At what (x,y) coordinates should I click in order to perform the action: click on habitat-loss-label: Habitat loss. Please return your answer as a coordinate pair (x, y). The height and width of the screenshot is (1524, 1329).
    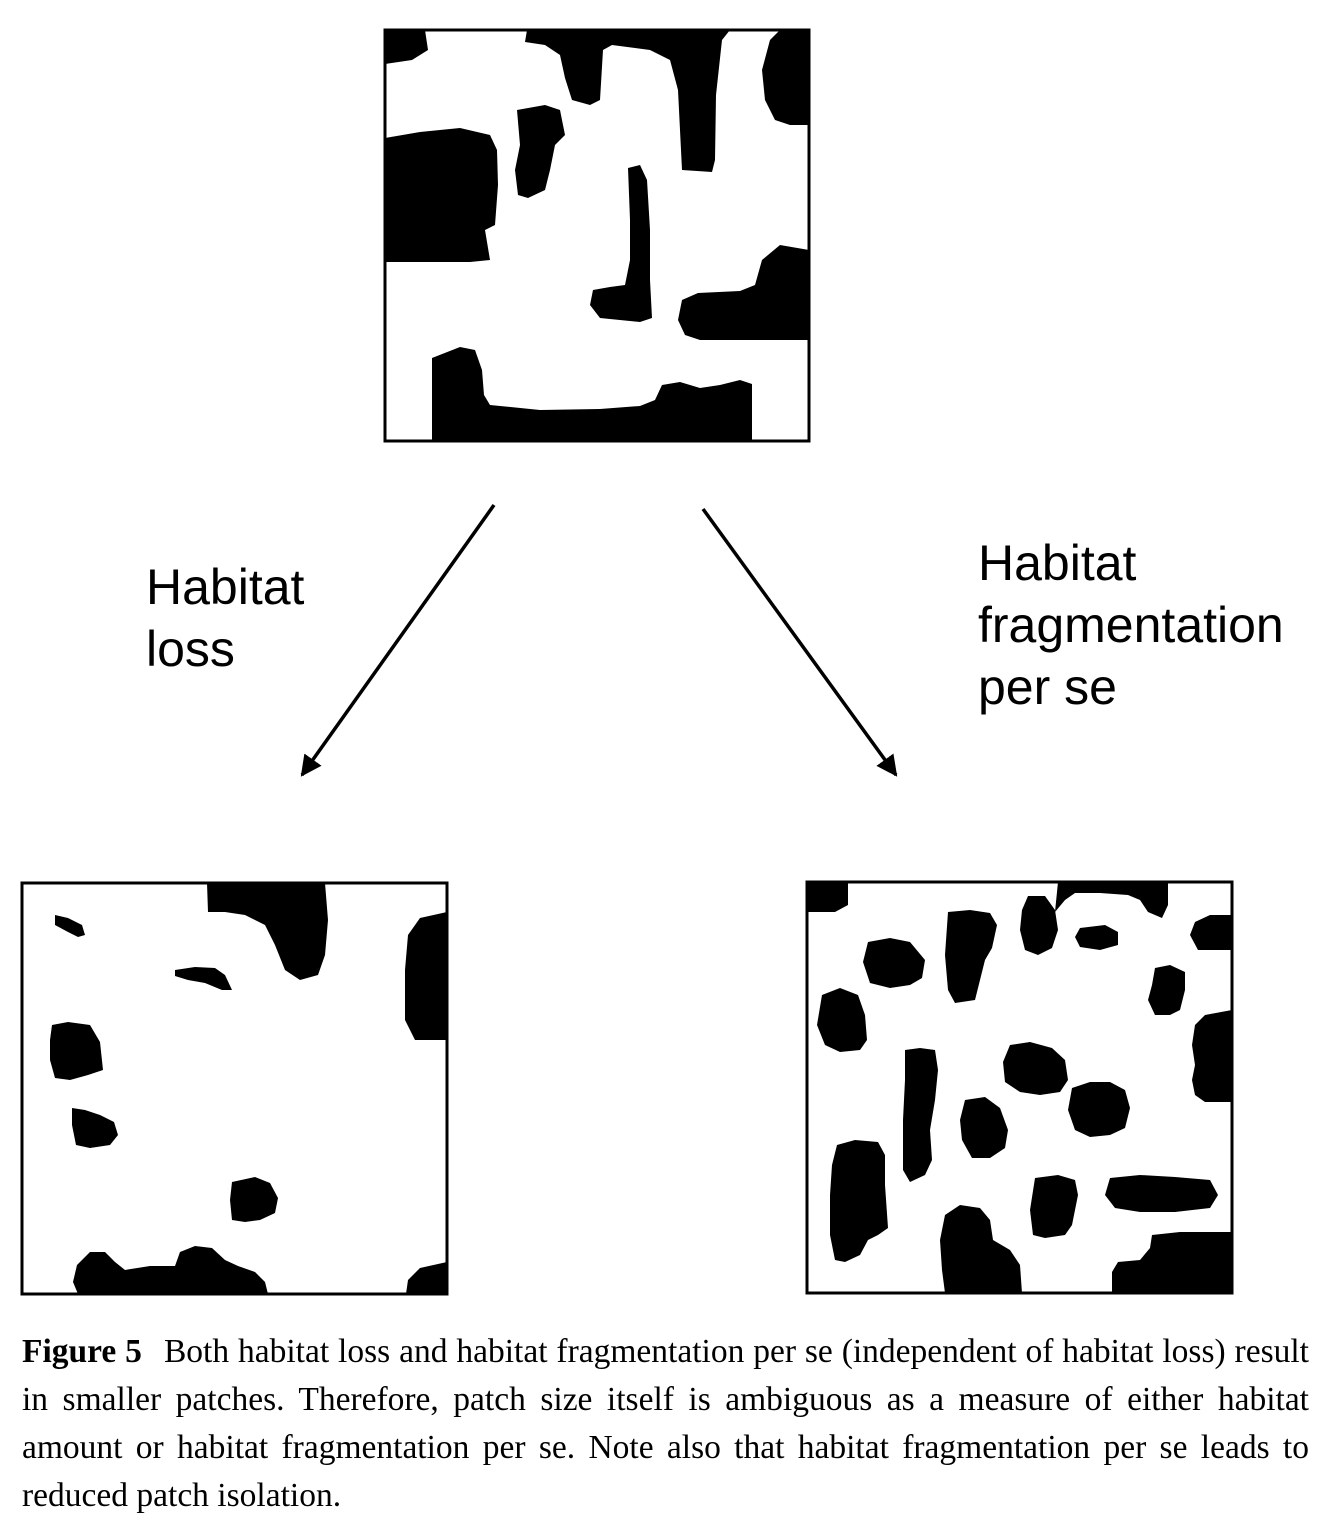
    Looking at the image, I should click on (225, 618).